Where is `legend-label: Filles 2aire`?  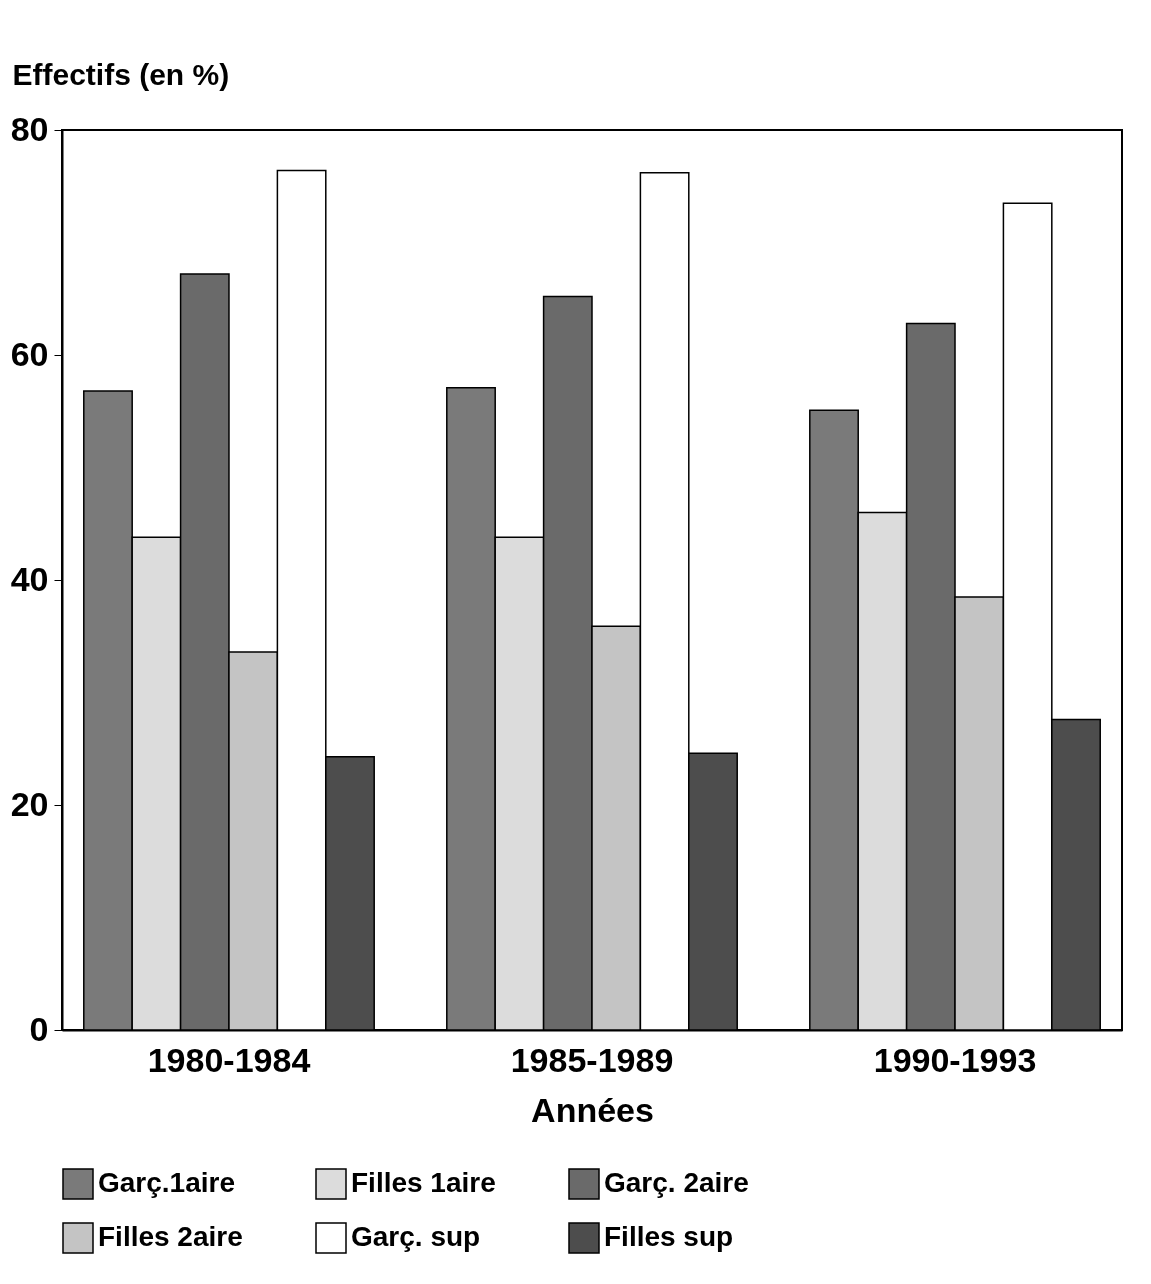
legend-label: Filles 2aire is located at coordinates (170, 1236).